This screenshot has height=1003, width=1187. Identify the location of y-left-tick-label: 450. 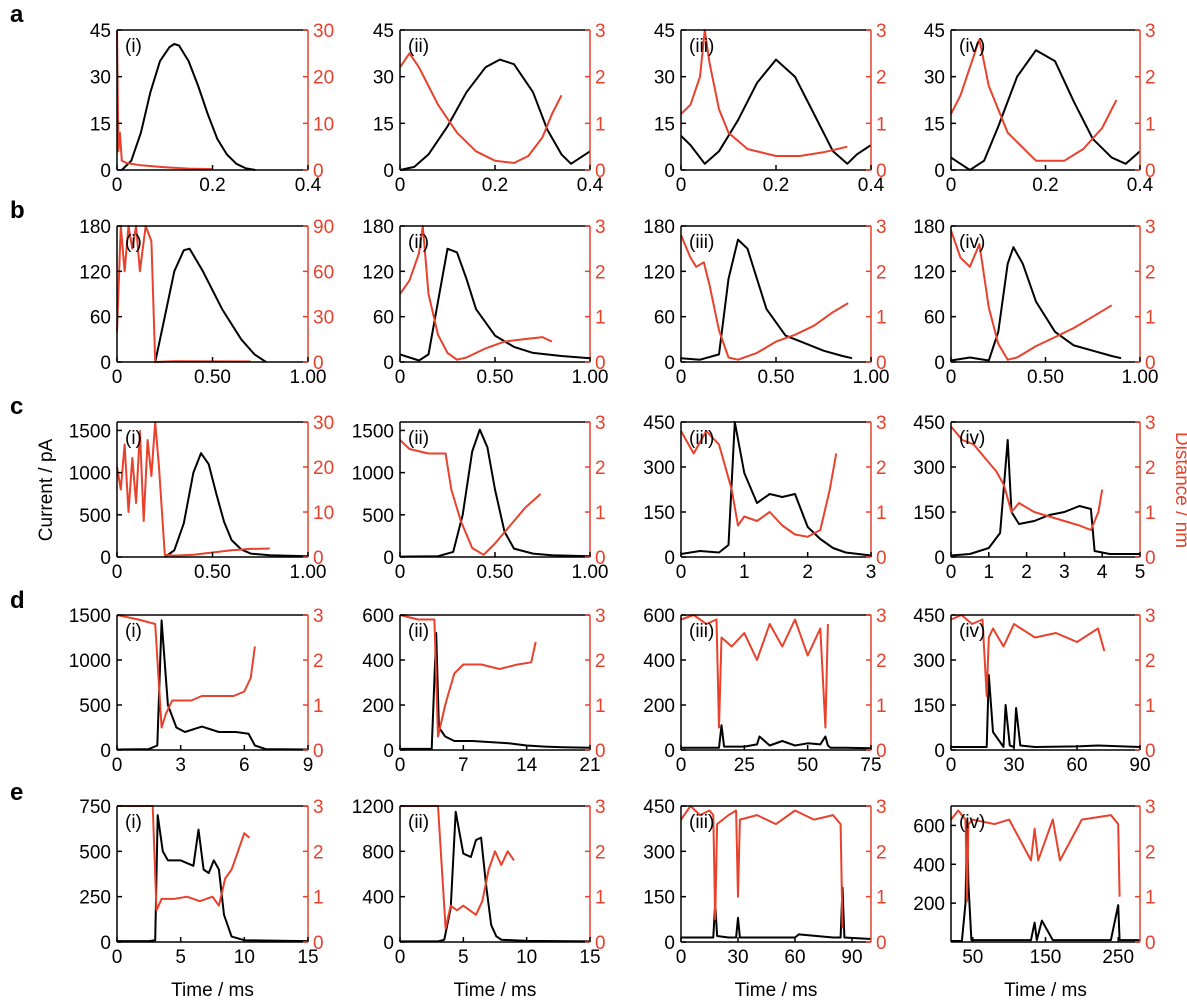
(929, 616).